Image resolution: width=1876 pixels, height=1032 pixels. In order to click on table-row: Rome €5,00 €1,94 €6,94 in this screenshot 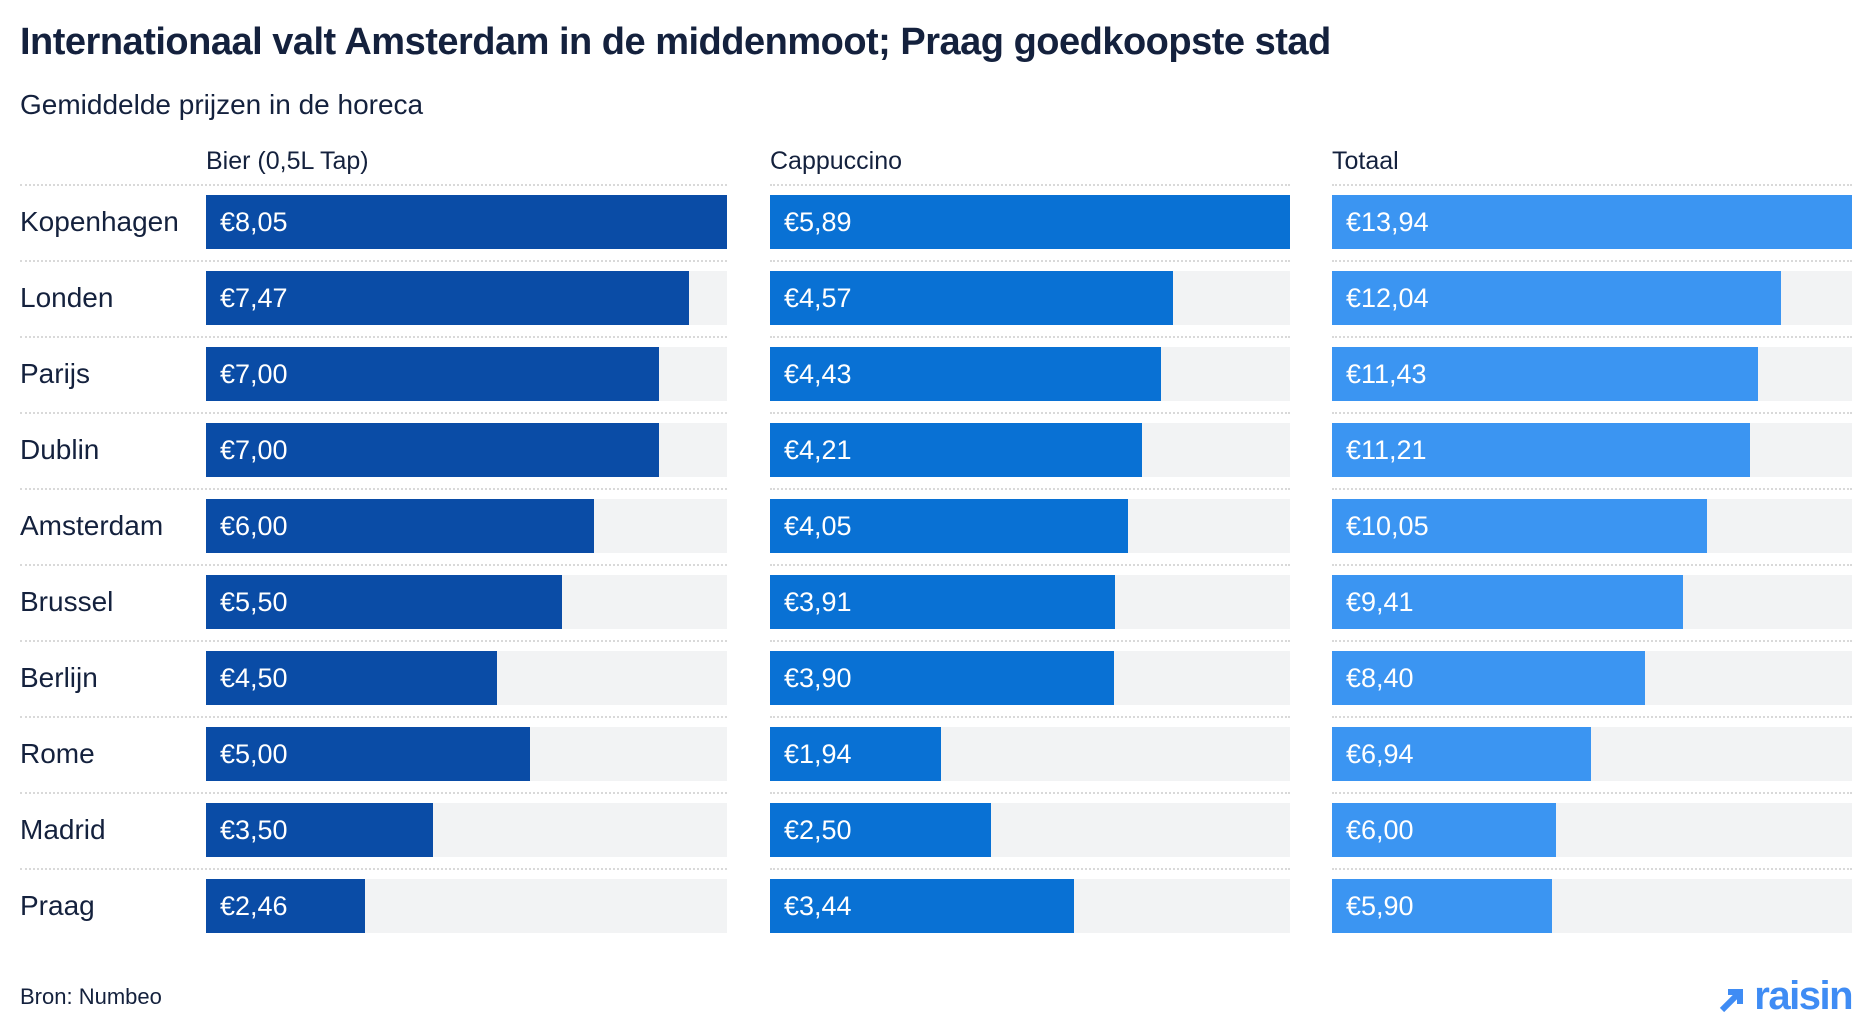, I will do `click(936, 754)`.